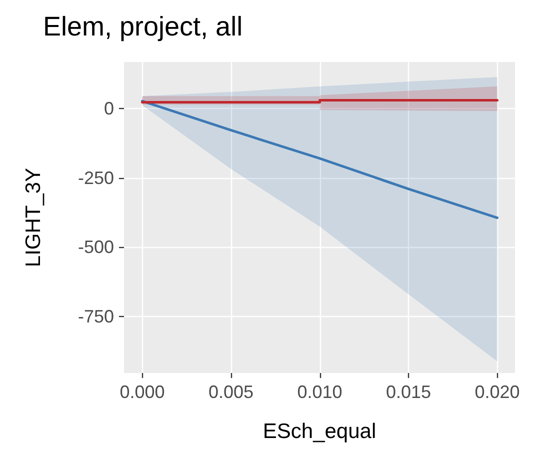 The width and height of the screenshot is (534, 460). Describe the element at coordinates (142, 392) in the screenshot. I see `x-tick-label: 0.000` at that location.